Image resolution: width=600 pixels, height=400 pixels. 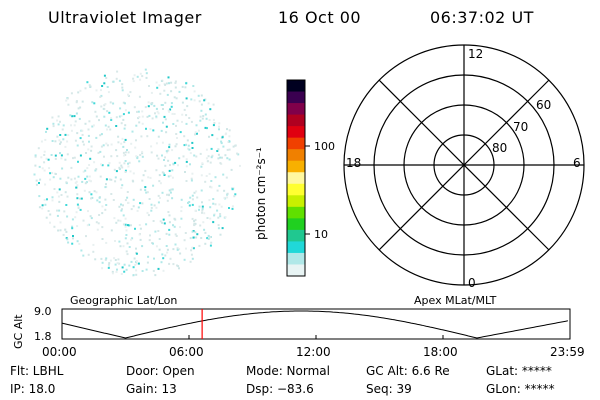 What do you see at coordinates (43, 311) in the screenshot?
I see `alt-ytick-9: 9.0` at bounding box center [43, 311].